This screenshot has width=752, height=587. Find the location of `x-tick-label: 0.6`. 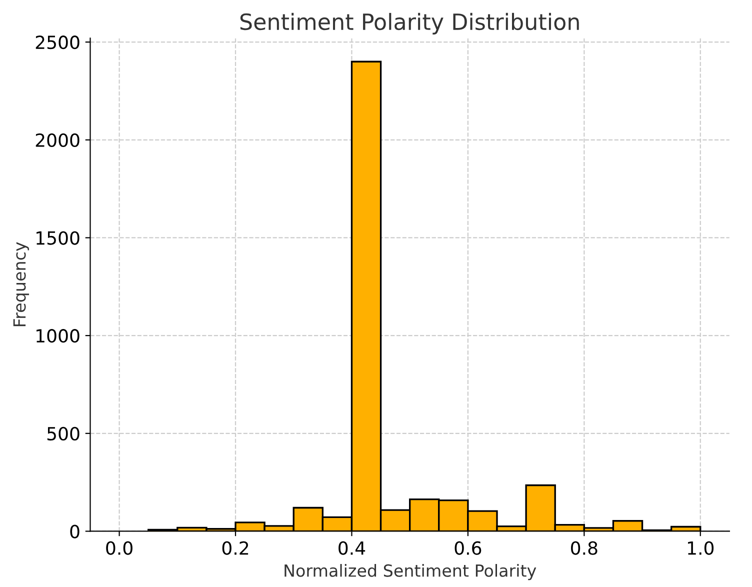

x-tick-label: 0.6 is located at coordinates (468, 548).